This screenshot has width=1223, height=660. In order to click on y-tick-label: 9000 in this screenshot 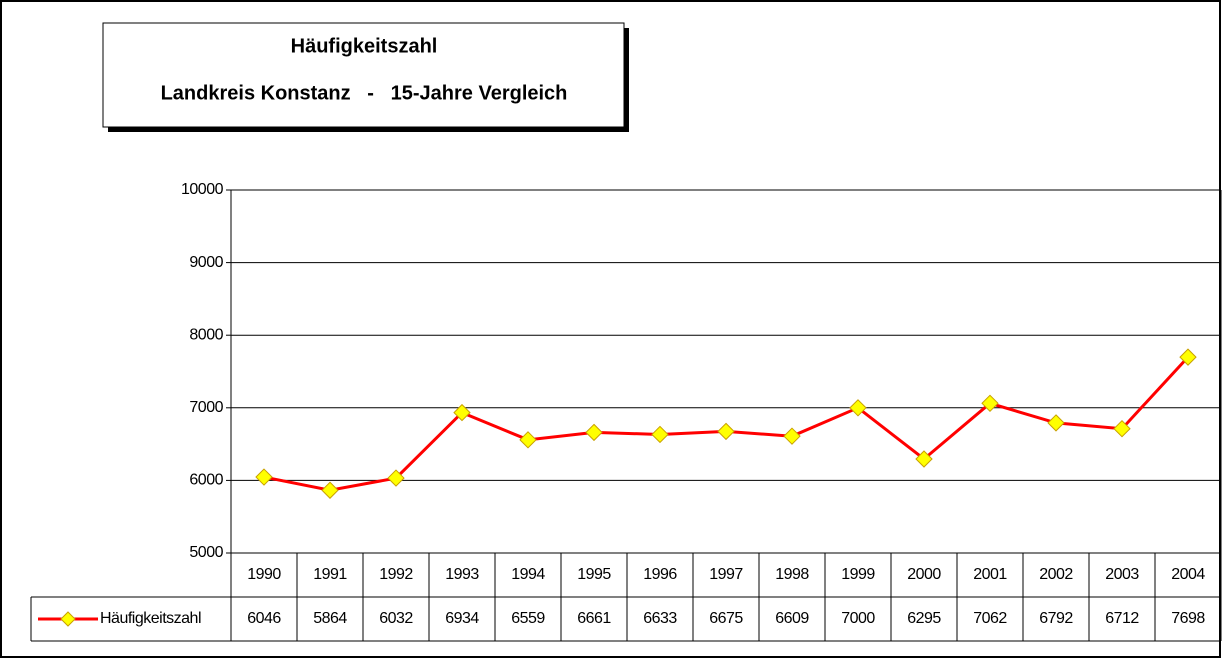, I will do `click(206, 262)`.